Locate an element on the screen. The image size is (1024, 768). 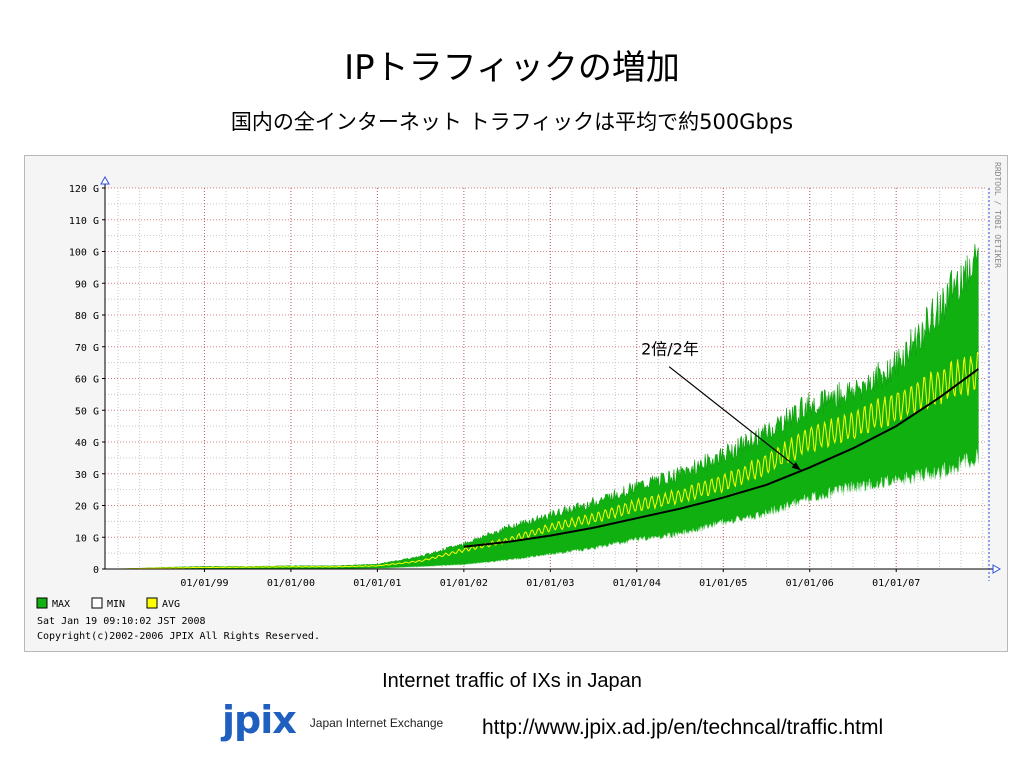
y-tick-label: 60 G is located at coordinates (87, 380).